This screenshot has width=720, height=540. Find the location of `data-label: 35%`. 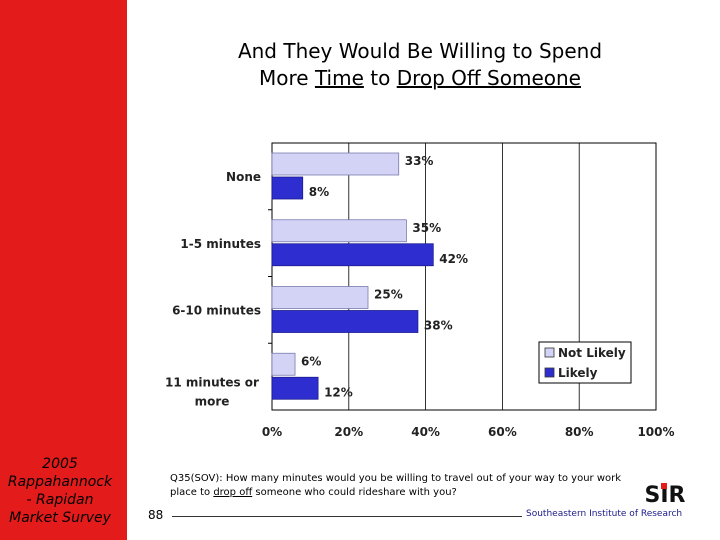

data-label: 35% is located at coordinates (426, 228).